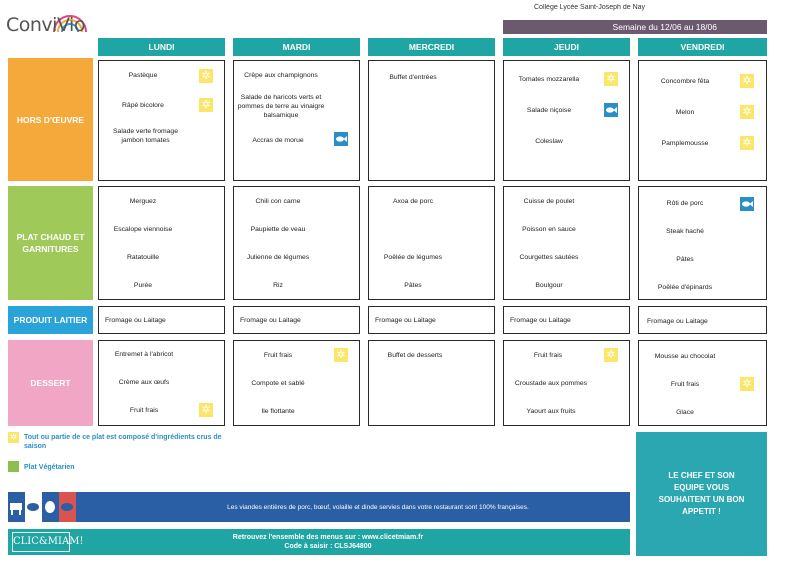 Image resolution: width=800 pixels, height=566 pixels. What do you see at coordinates (278, 257) in the screenshot?
I see `menu-item: Julienne de légumes` at bounding box center [278, 257].